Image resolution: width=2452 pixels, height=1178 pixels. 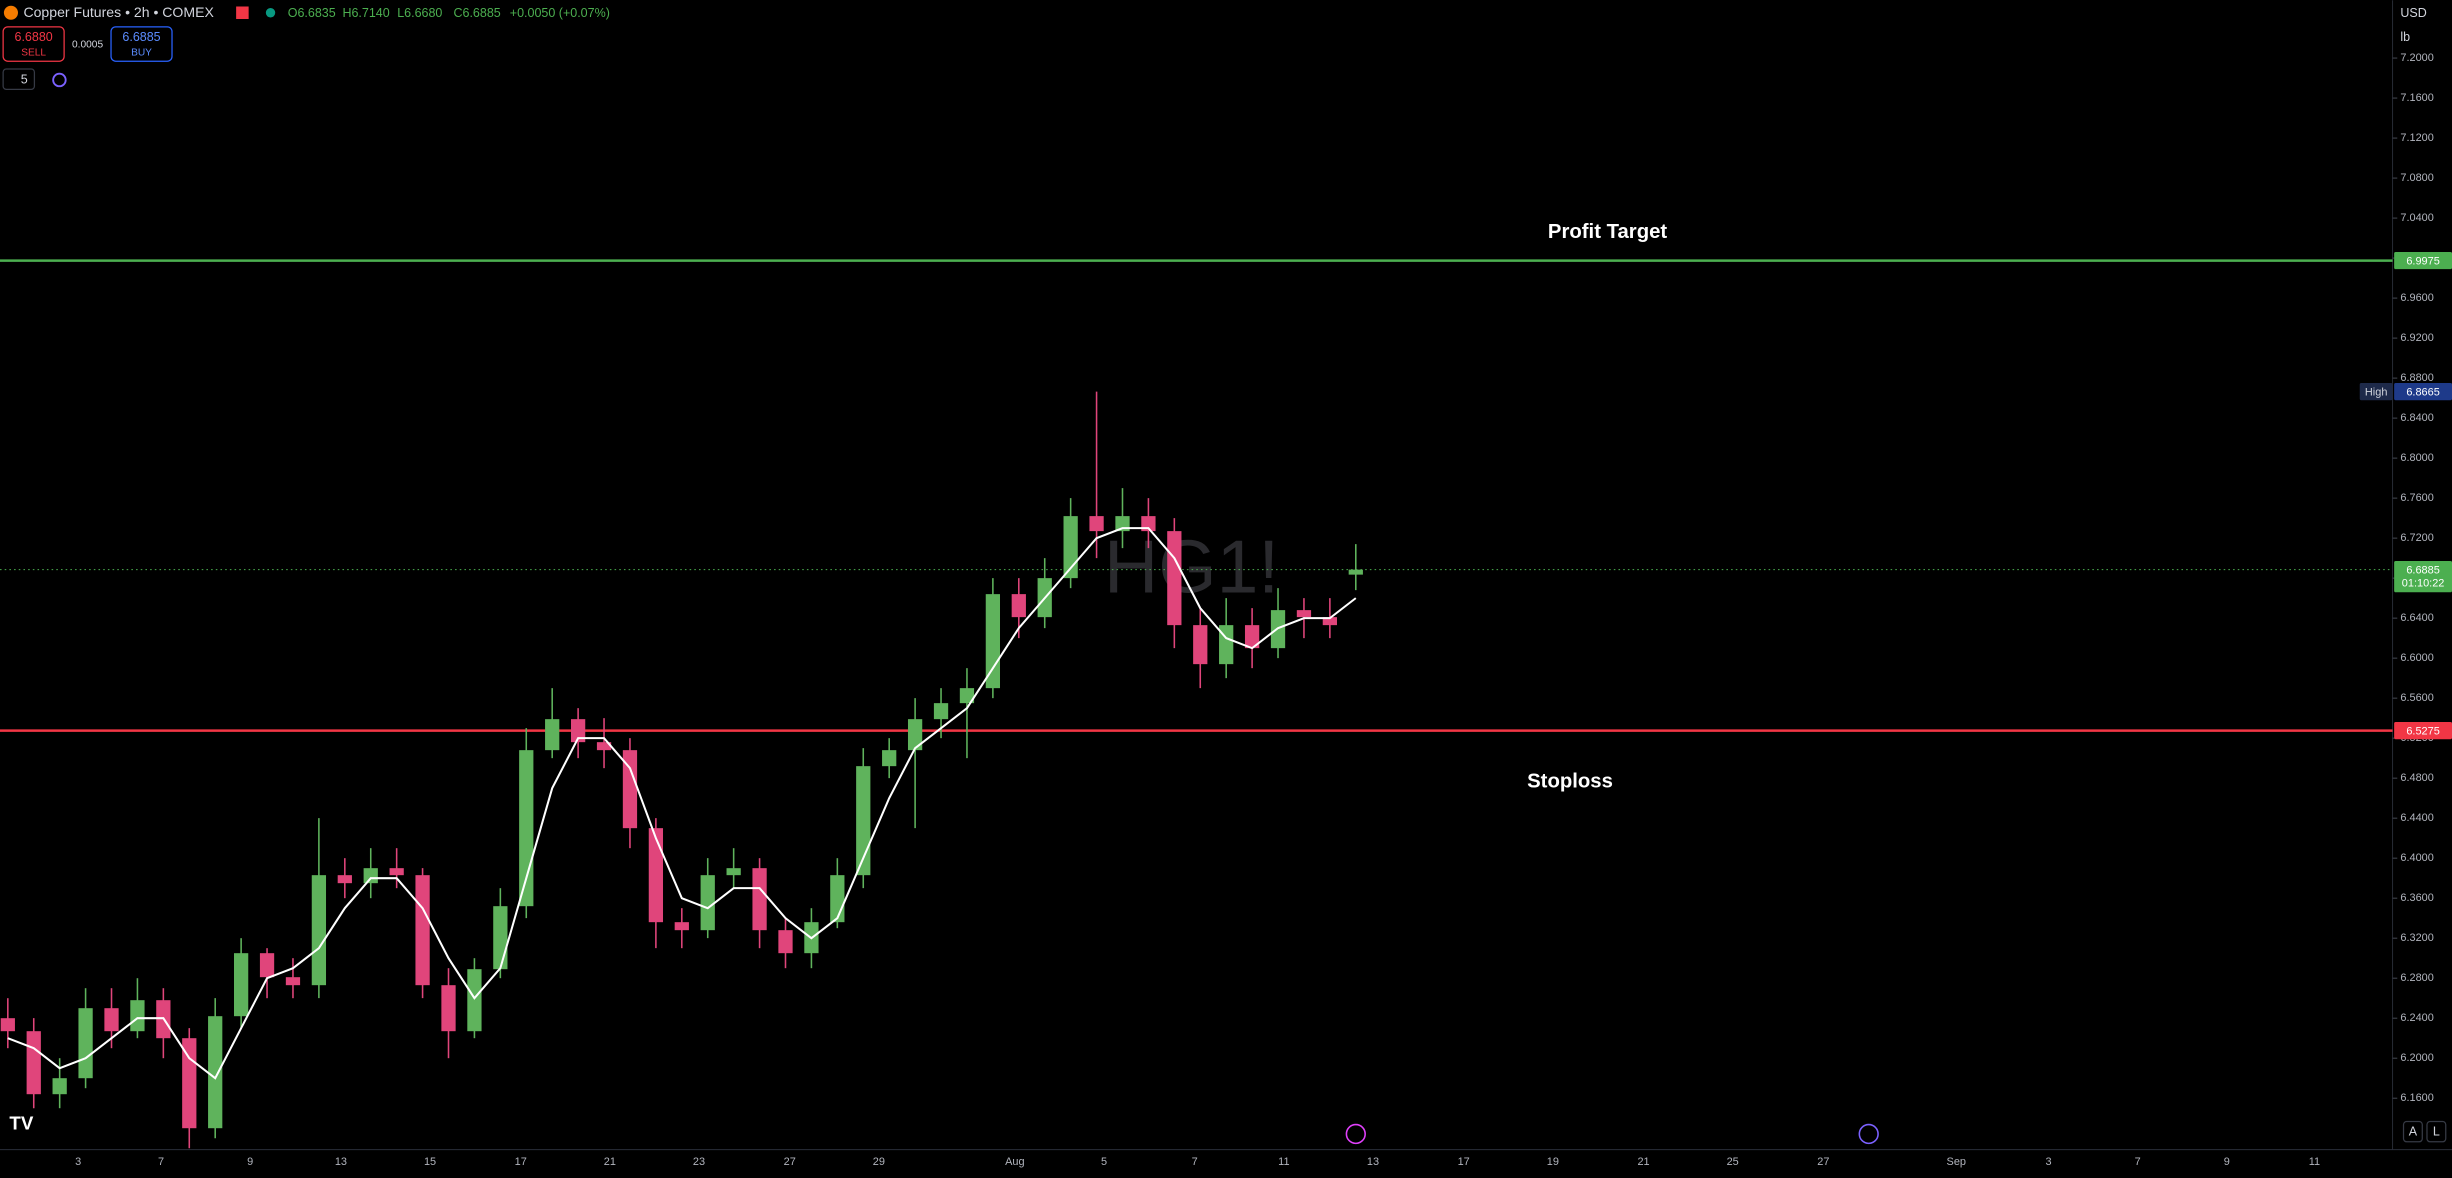 I want to click on x-tick-label: 15, so click(x=430, y=1162).